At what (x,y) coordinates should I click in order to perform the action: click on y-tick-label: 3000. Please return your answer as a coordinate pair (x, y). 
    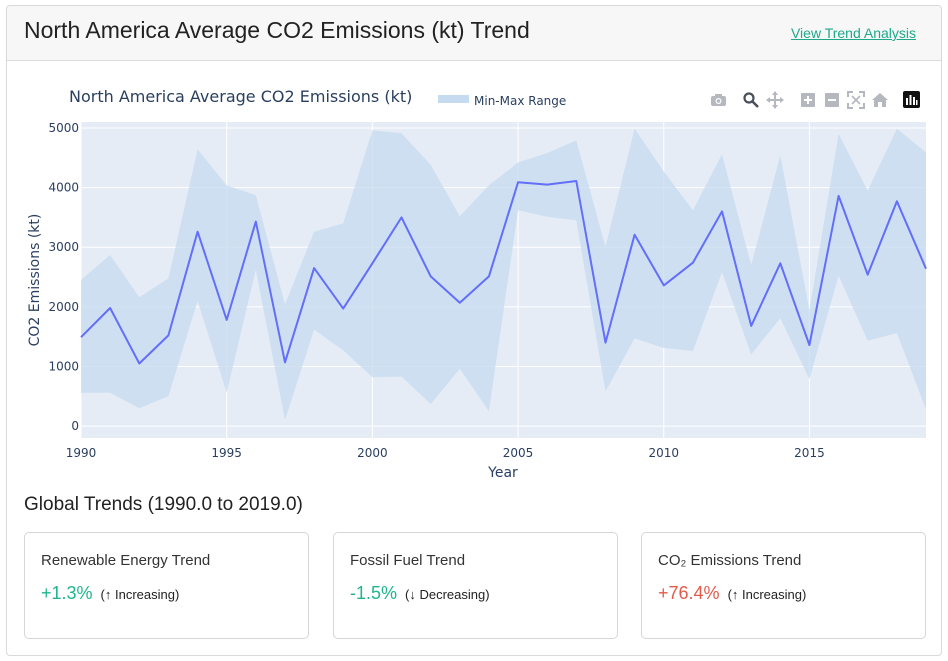
    Looking at the image, I should click on (63, 247).